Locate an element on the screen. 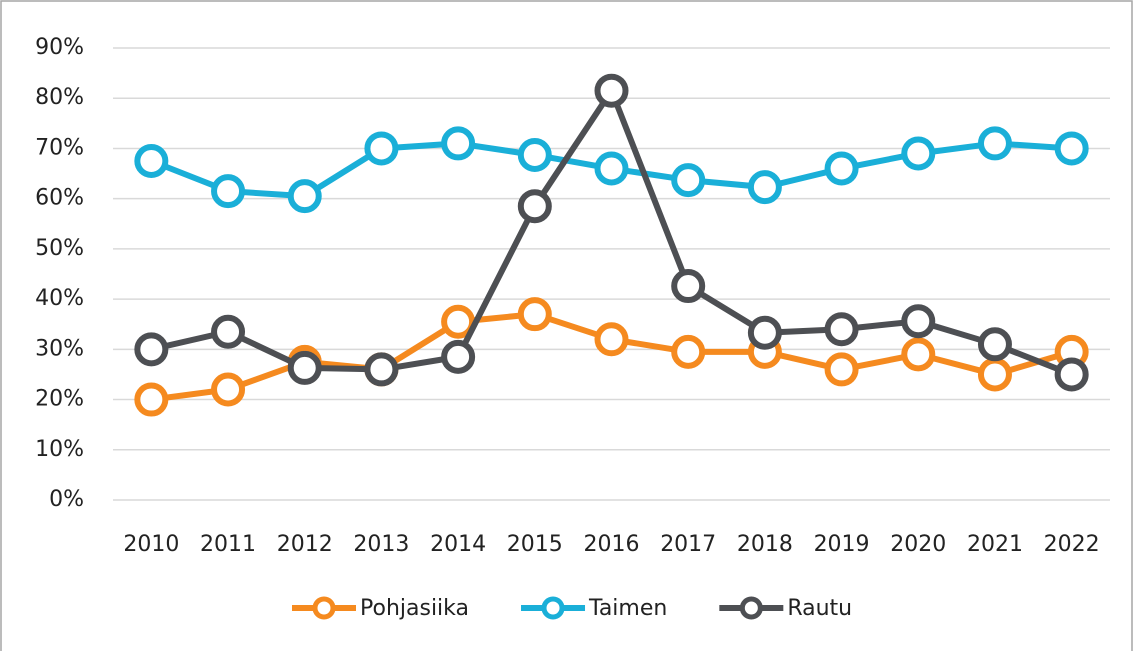 This screenshot has height=651, width=1134. x-tick-label: 2011 is located at coordinates (228, 544).